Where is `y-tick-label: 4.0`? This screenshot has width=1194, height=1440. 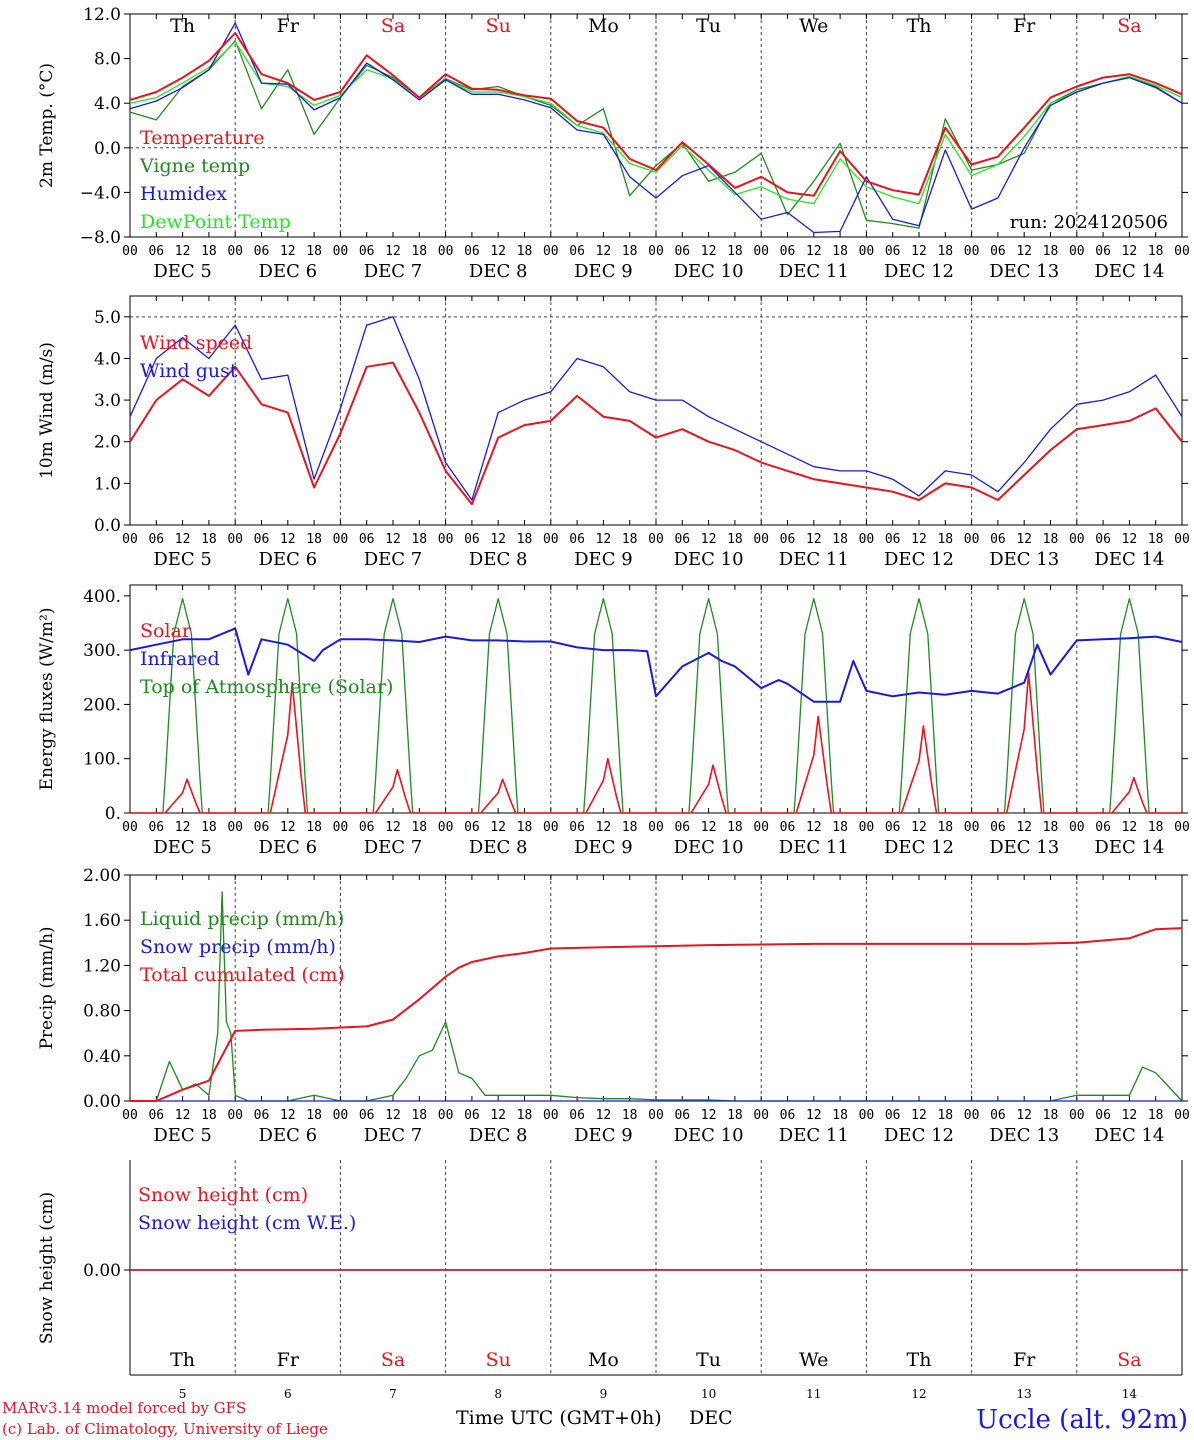
y-tick-label: 4.0 is located at coordinates (107, 104).